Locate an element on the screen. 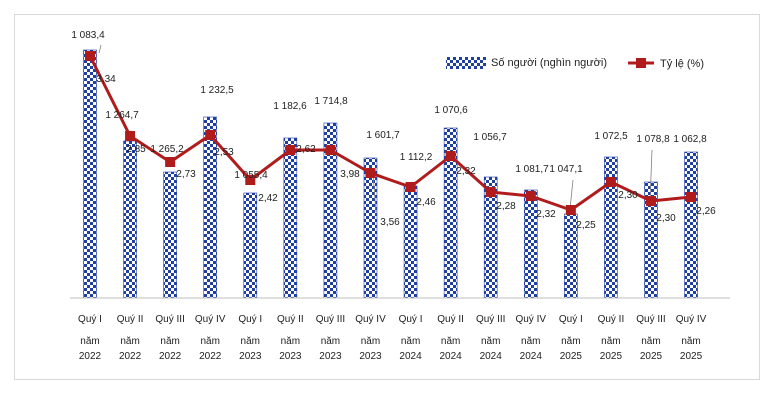  line-label-9: 2,46 is located at coordinates (426, 202).